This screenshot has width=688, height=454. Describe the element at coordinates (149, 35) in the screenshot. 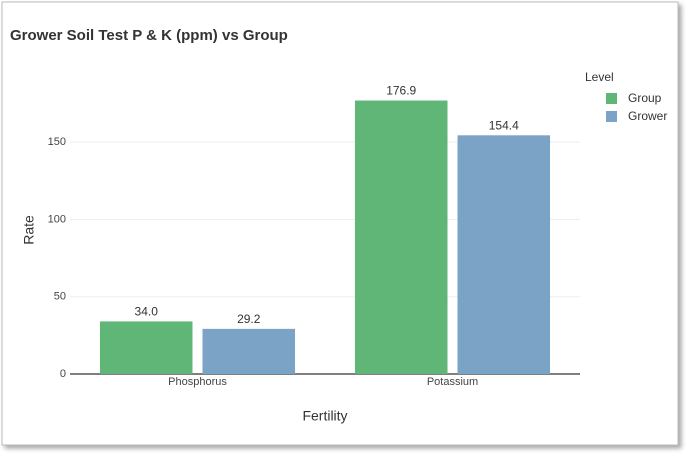

I see `chart-title: Grower Soil Test P & K (ppm) vs Group` at that location.